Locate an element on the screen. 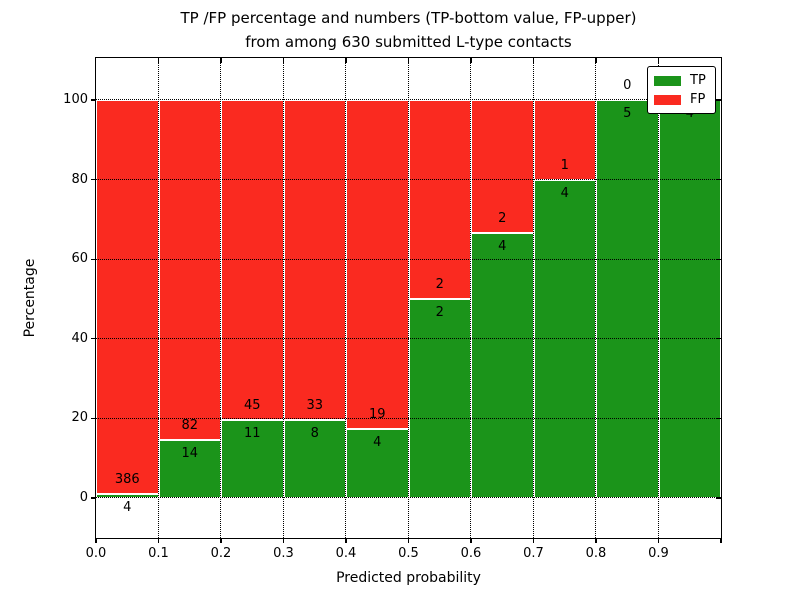  x-tick-label: 0.5 is located at coordinates (408, 553).